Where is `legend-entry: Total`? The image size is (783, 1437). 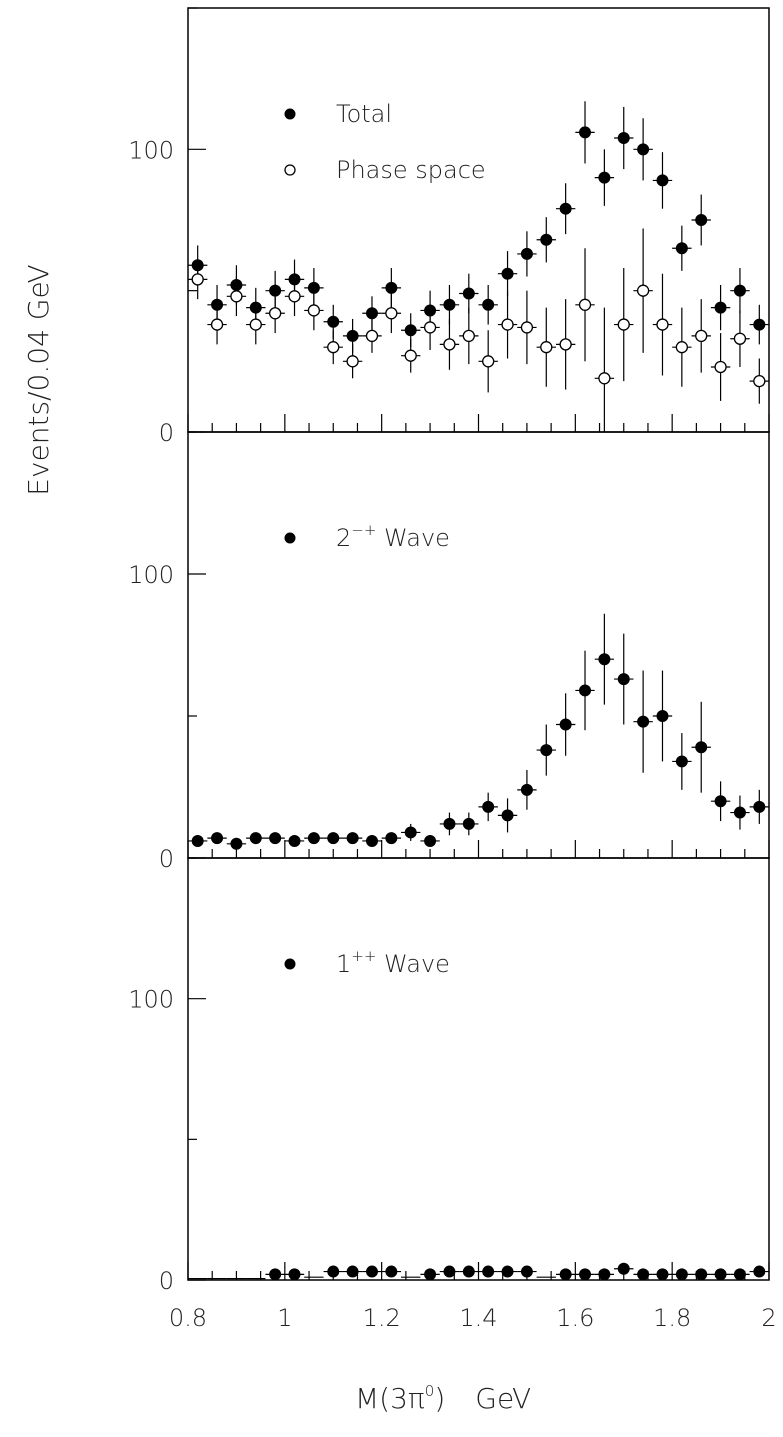
legend-entry: Total is located at coordinates (338, 114).